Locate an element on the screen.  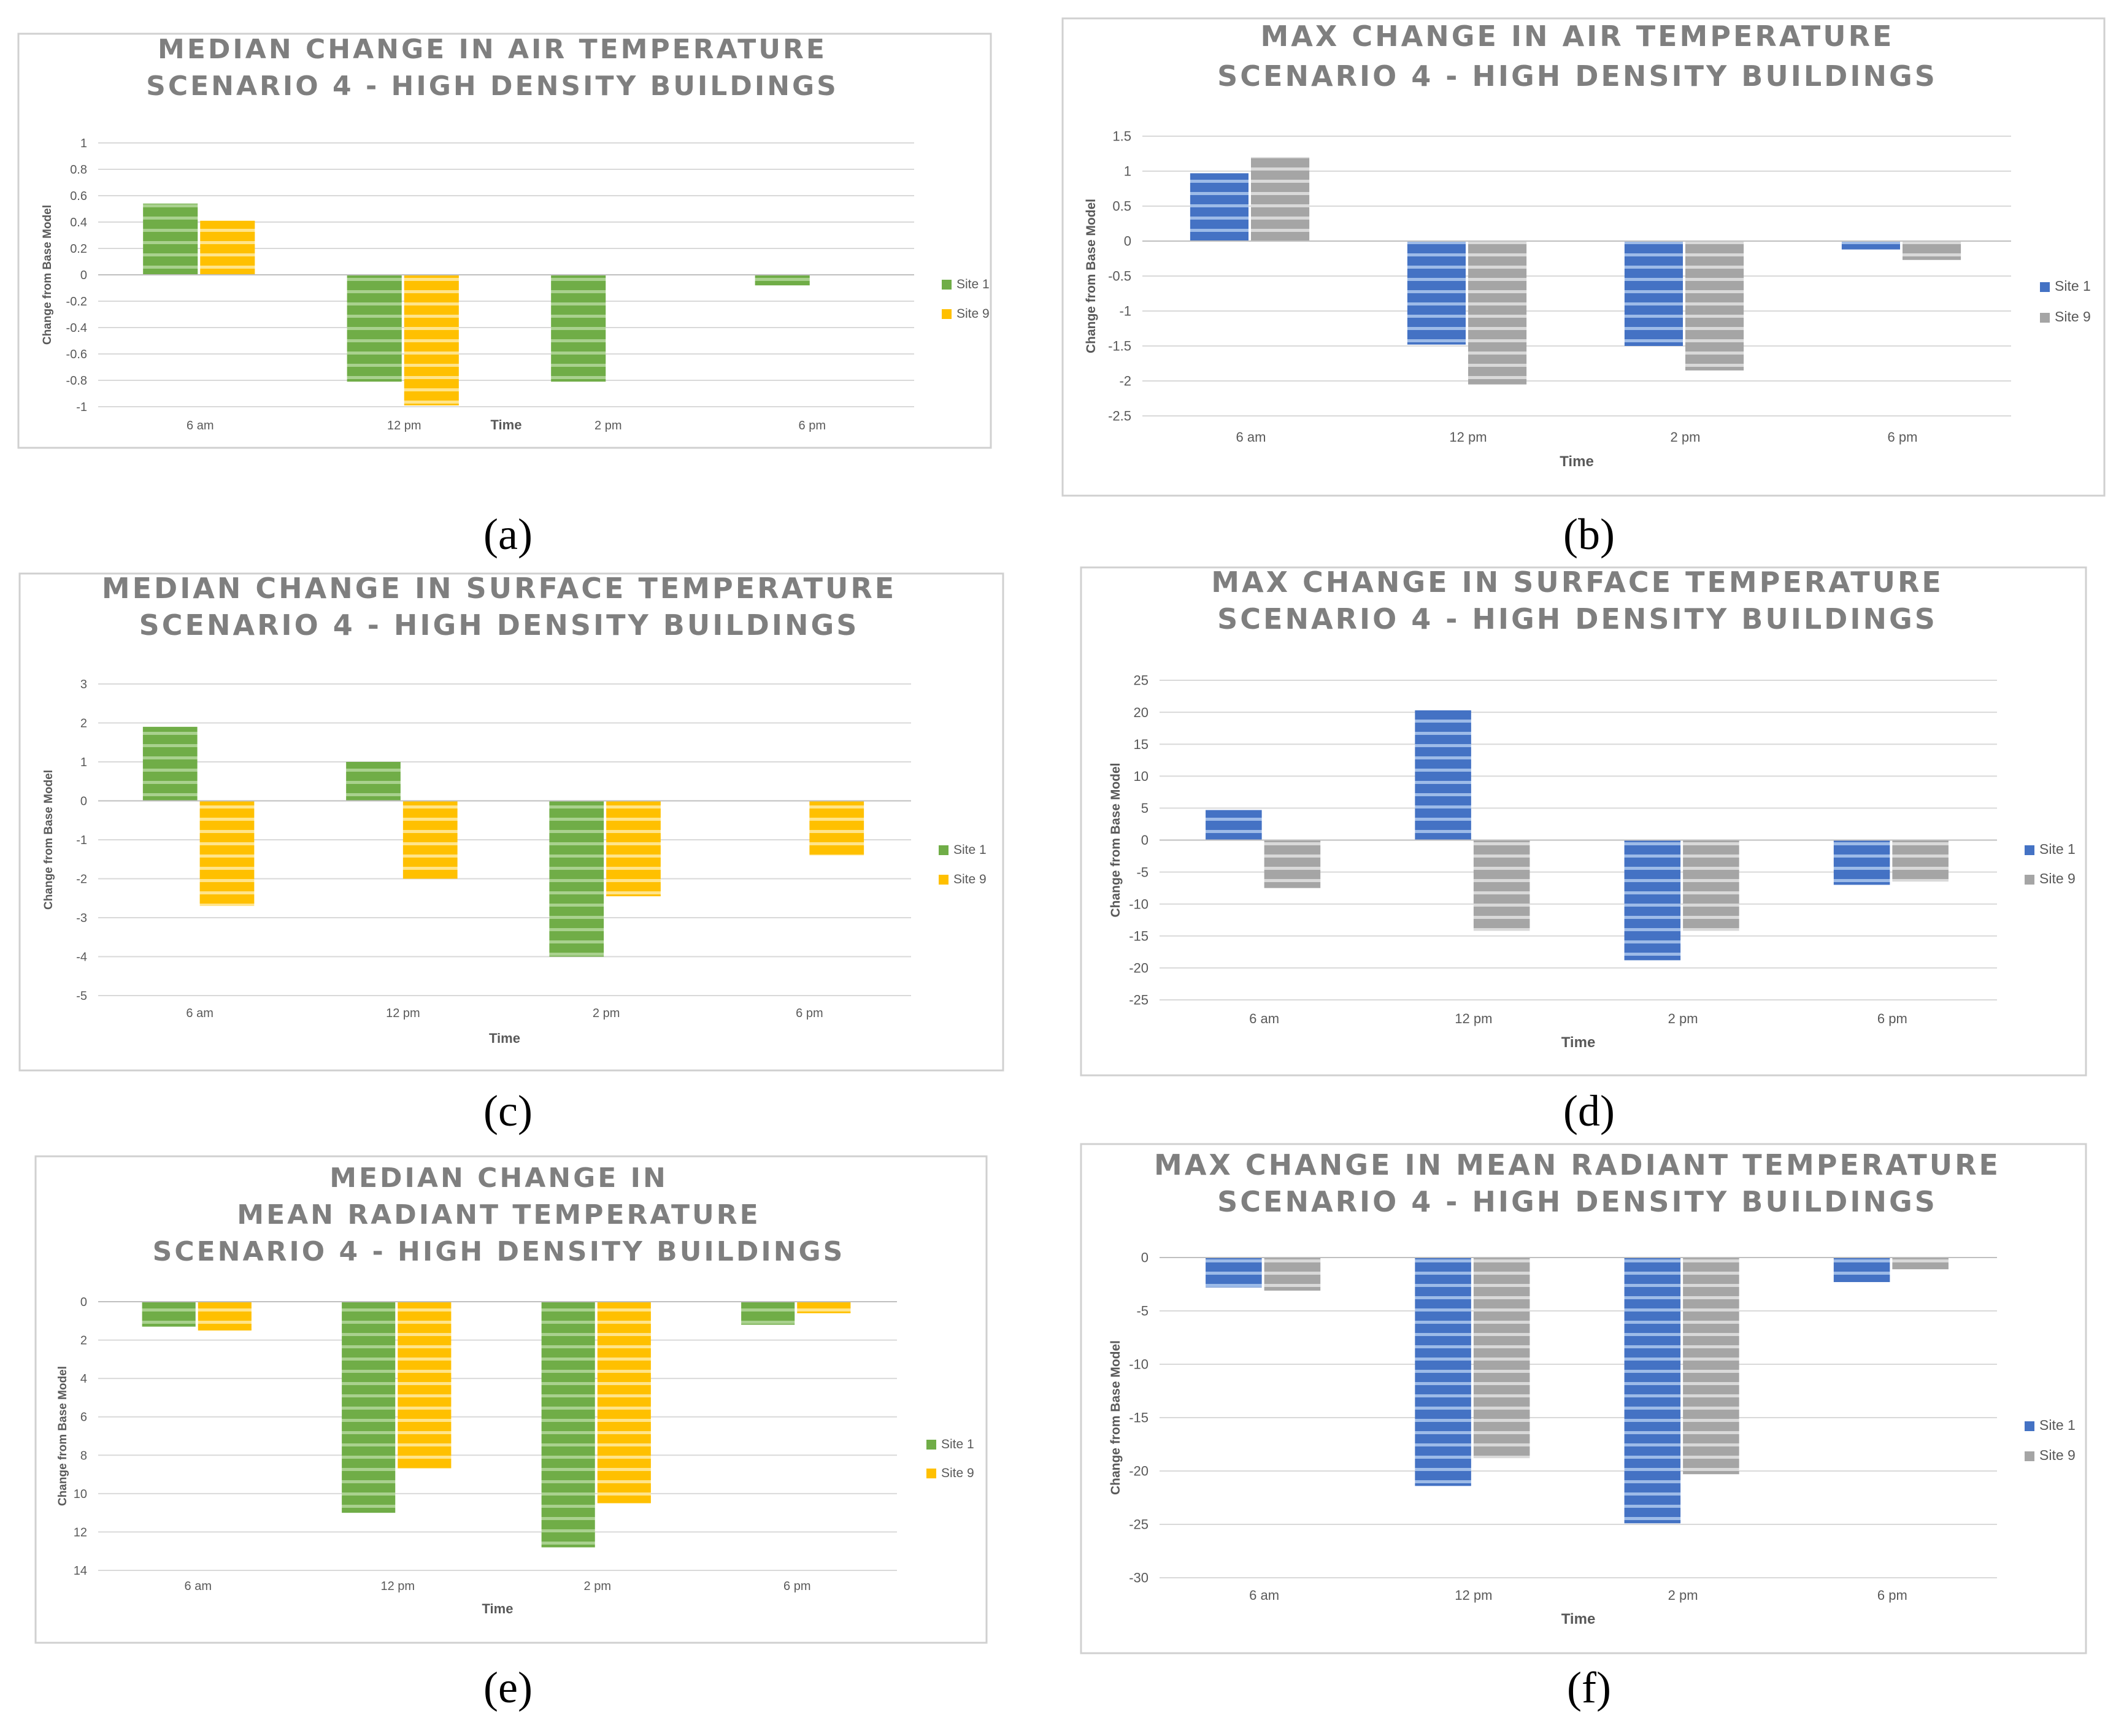
y-tick-label: -30 is located at coordinates (1139, 1578).